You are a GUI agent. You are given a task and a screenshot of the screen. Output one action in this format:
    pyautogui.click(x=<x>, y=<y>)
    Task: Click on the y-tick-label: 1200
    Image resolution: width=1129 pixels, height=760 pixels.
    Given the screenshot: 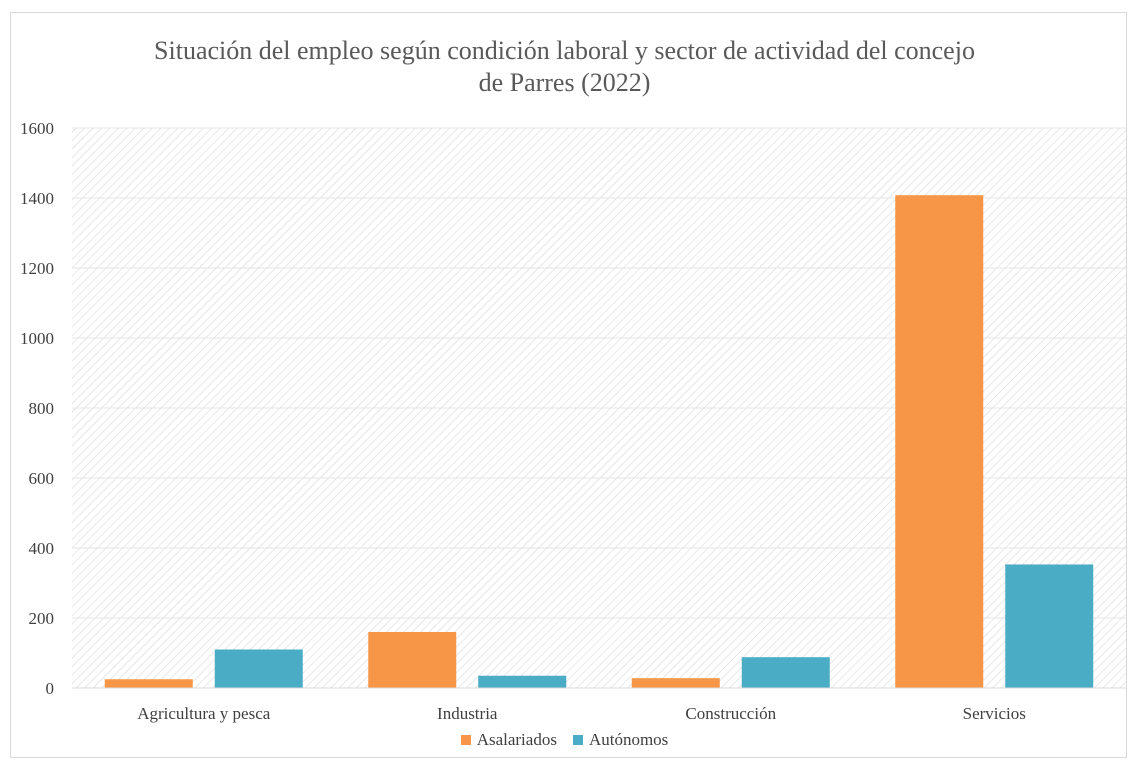 What is the action you would take?
    pyautogui.click(x=37, y=268)
    